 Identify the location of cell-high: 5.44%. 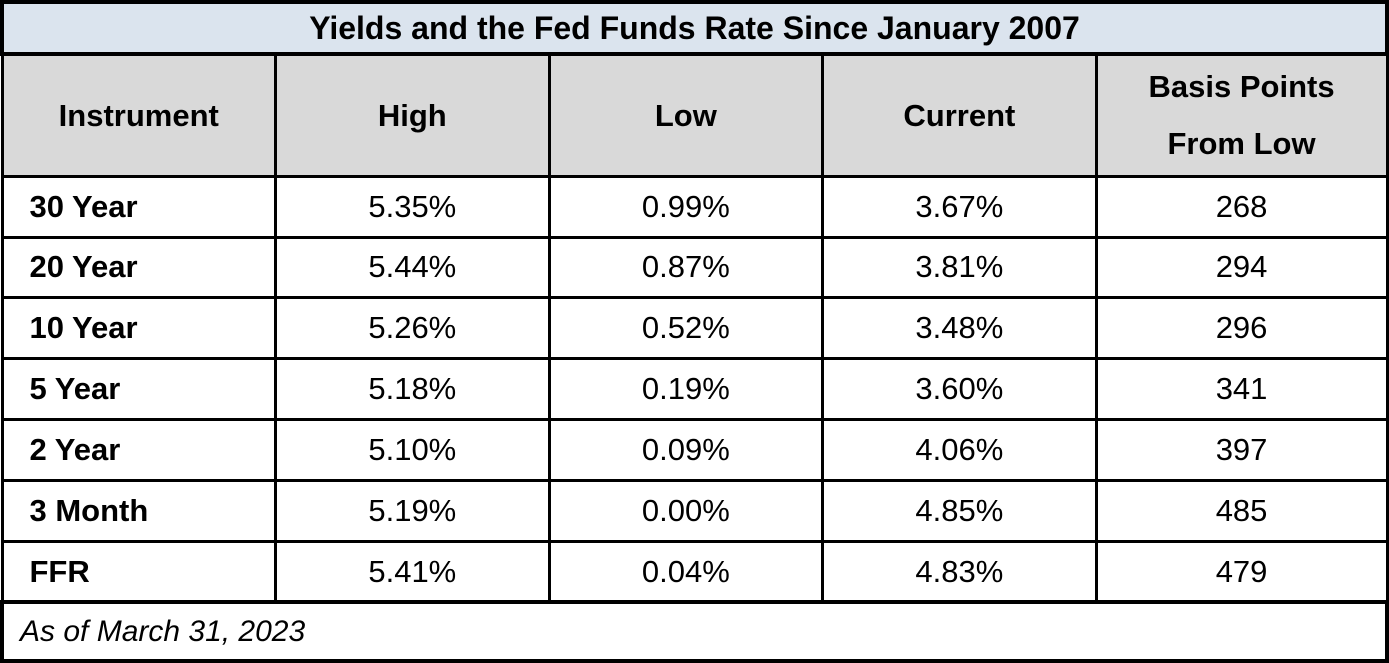
(412, 267).